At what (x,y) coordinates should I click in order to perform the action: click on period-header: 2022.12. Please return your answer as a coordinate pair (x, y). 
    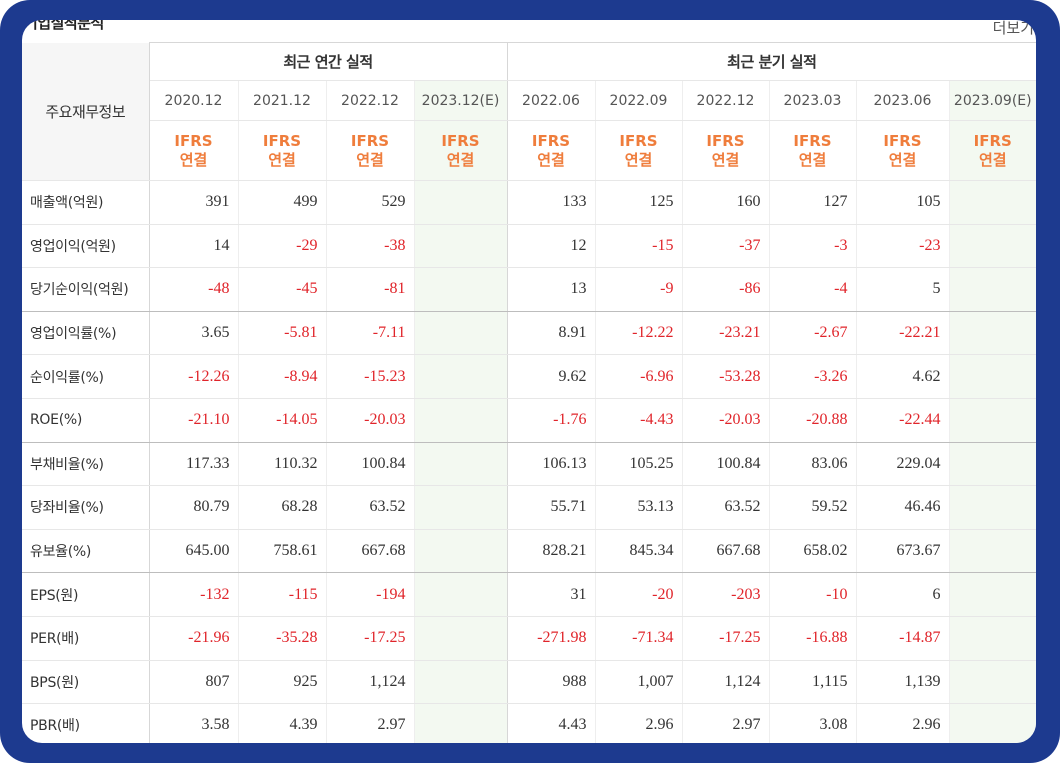
    Looking at the image, I should click on (369, 100).